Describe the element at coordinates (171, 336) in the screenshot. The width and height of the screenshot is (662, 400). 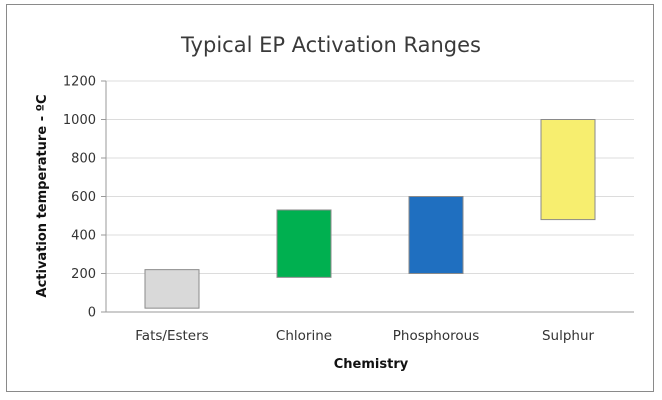
I see `x-category-label: Fats/Esters` at that location.